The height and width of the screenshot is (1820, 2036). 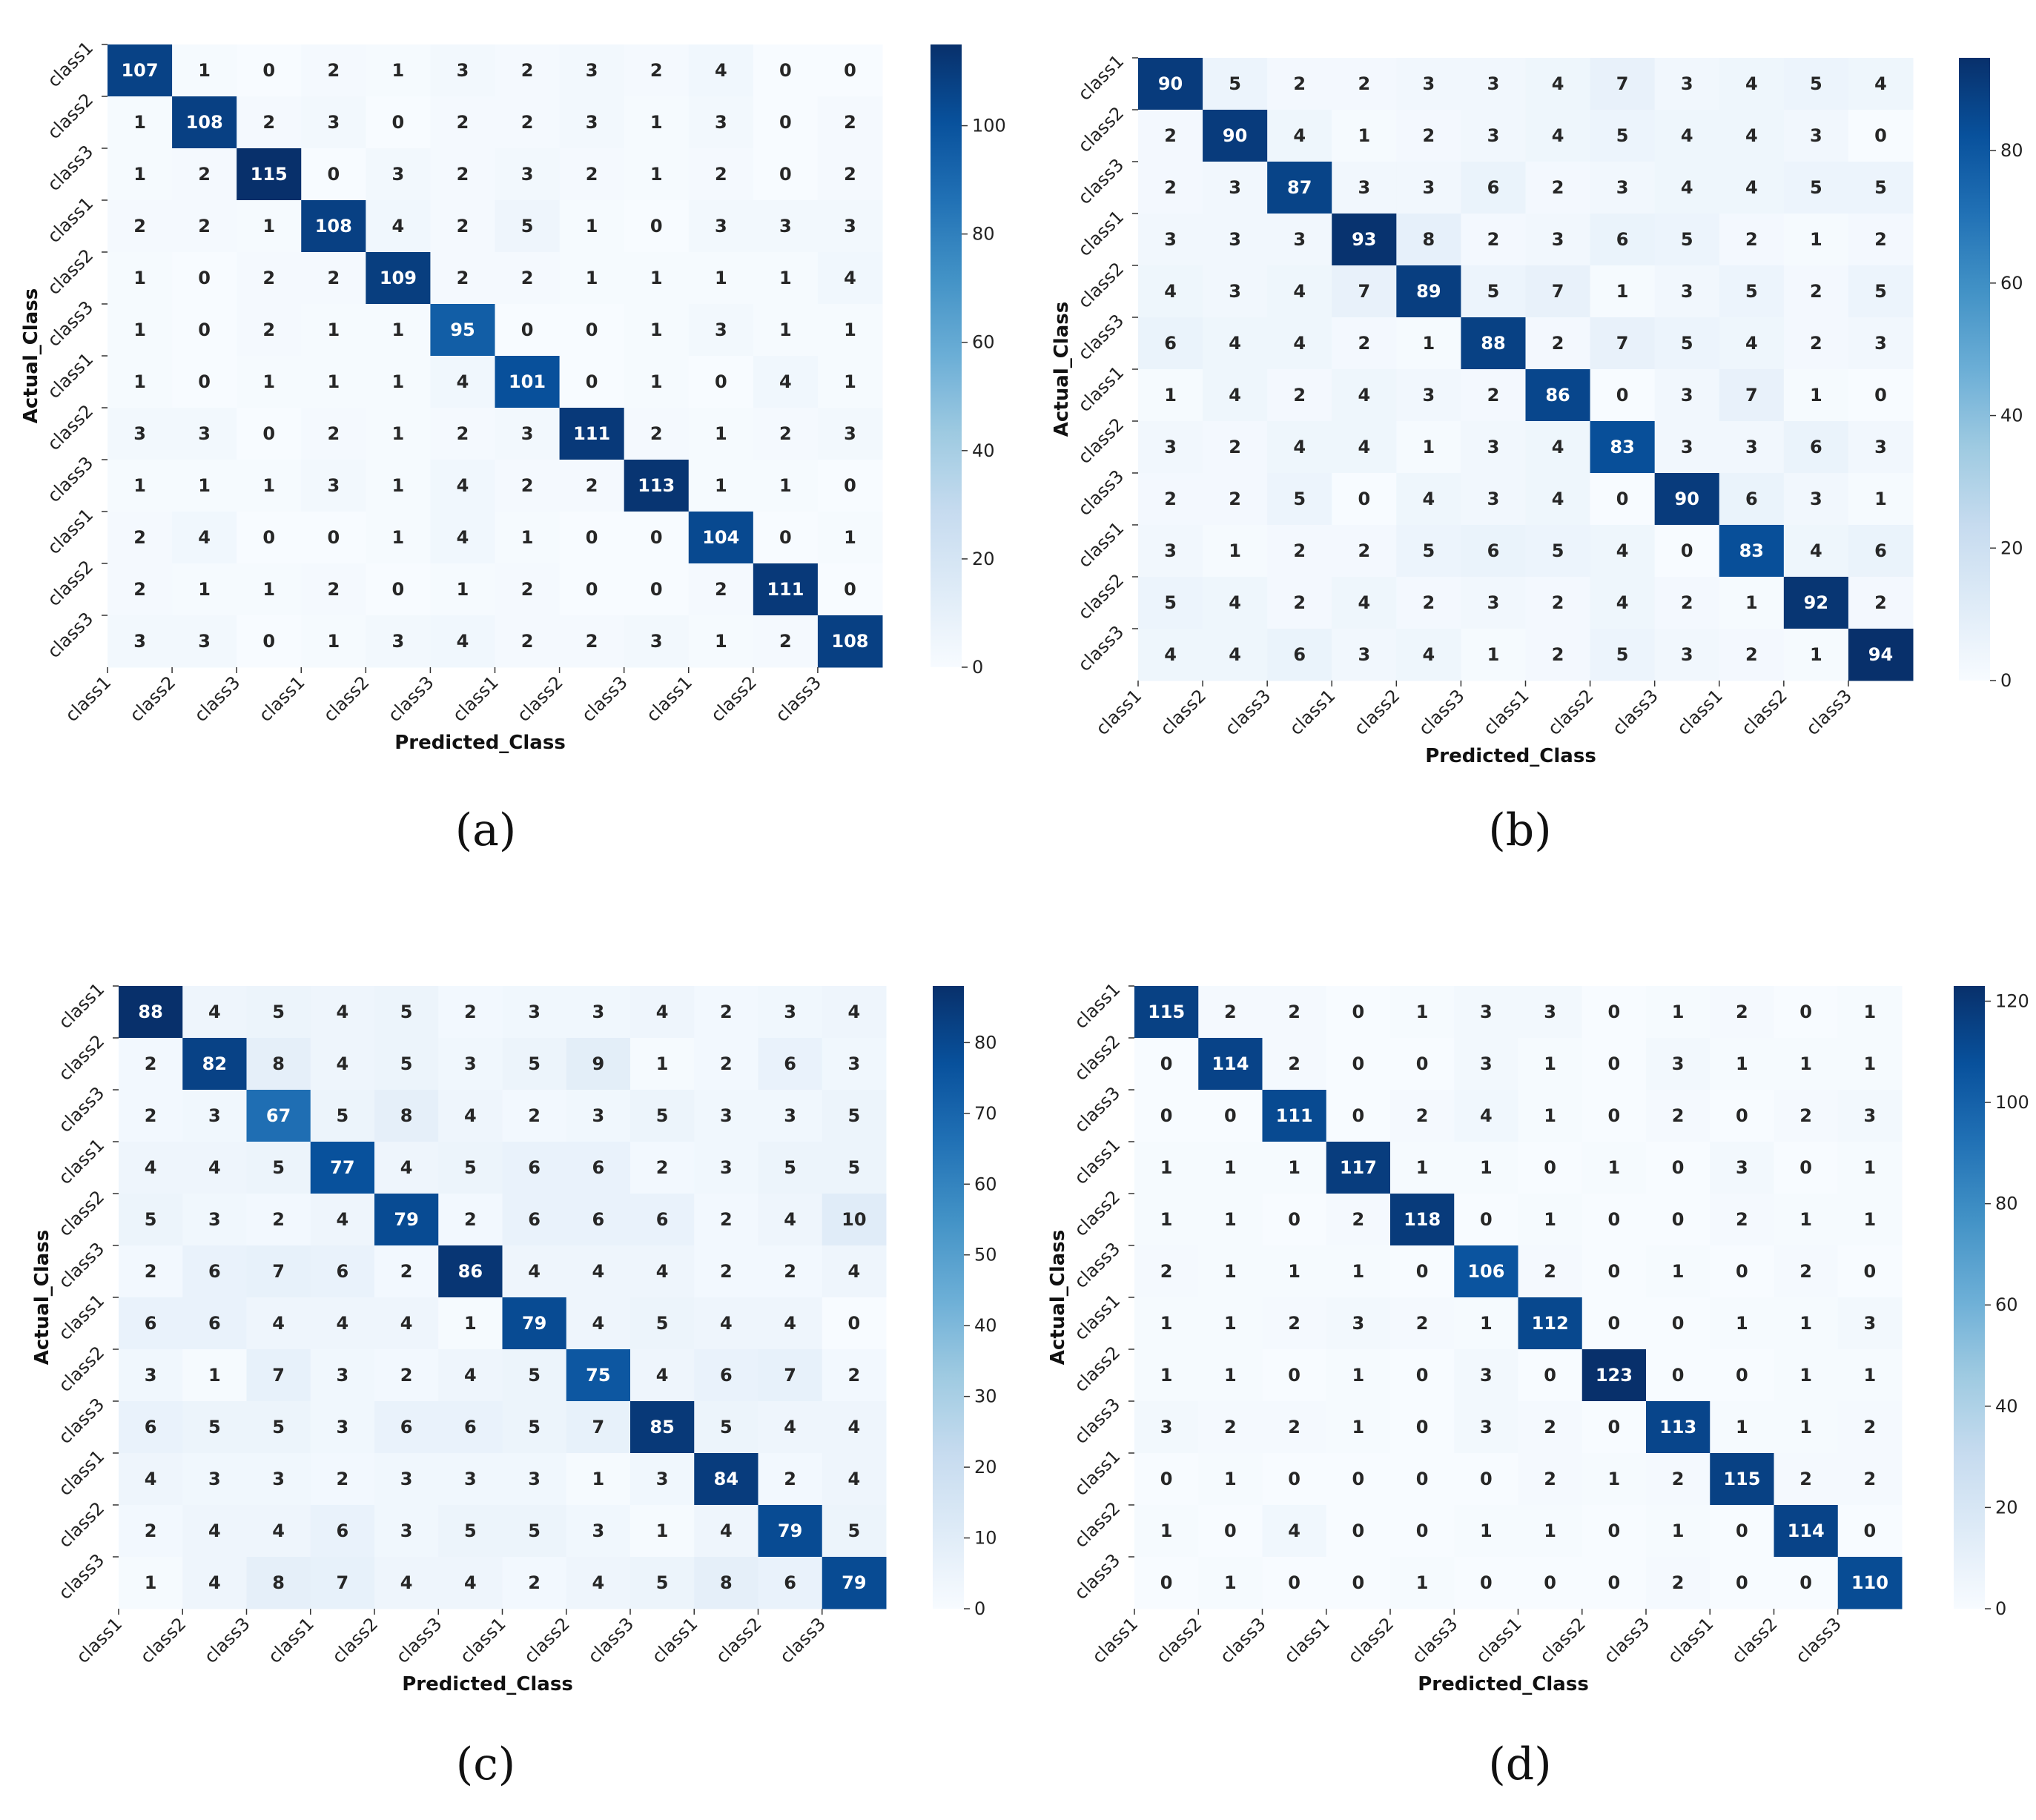 I want to click on cell-value: 111, so click(x=591, y=433).